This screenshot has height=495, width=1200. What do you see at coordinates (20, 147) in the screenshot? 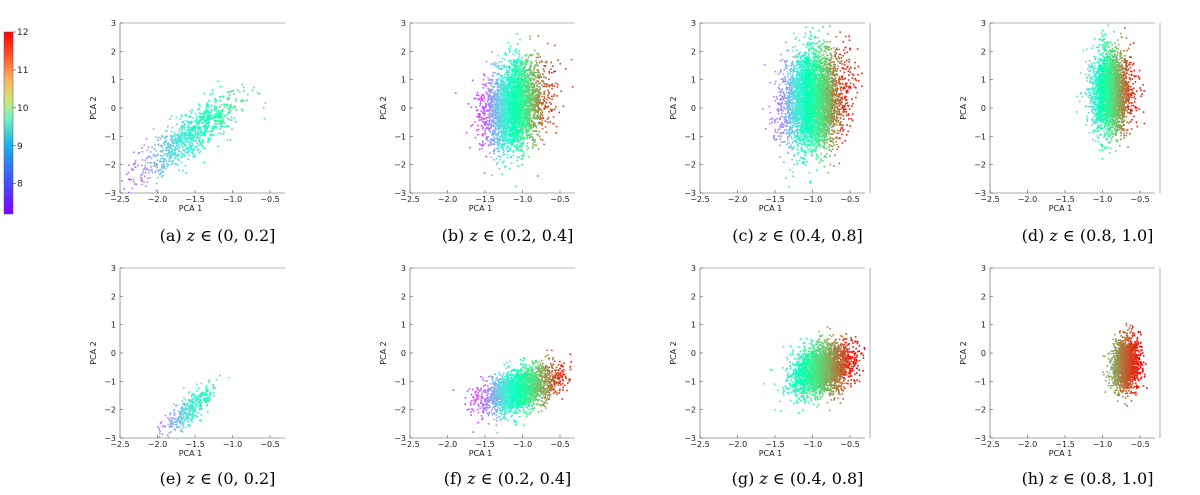
I see `colorbar-tick-label: 9` at bounding box center [20, 147].